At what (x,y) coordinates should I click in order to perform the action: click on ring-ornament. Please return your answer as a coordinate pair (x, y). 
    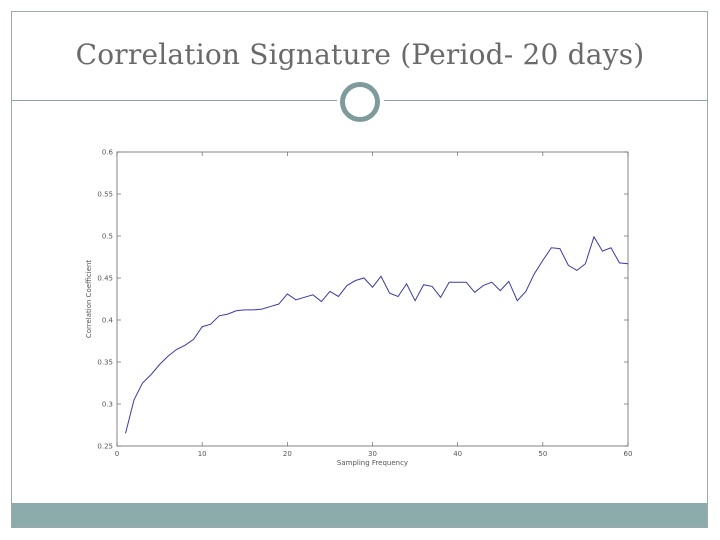
    Looking at the image, I should click on (360, 102).